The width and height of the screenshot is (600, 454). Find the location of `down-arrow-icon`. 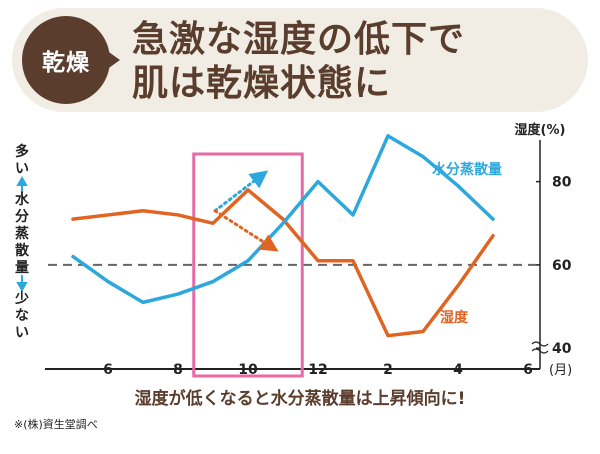

down-arrow-icon is located at coordinates (22, 282).